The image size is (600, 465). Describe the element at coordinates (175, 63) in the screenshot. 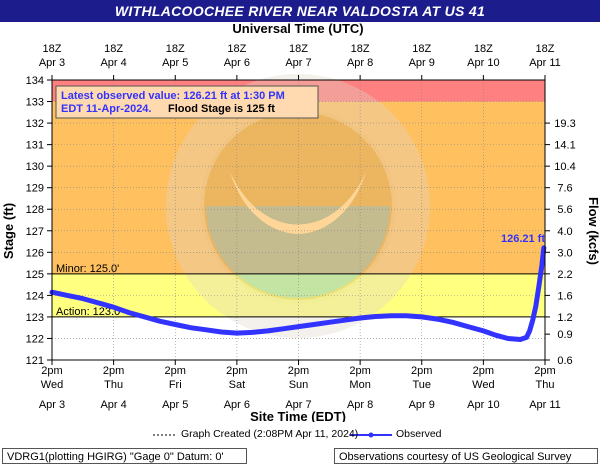

I see `top-tick-date: Apr 5` at that location.